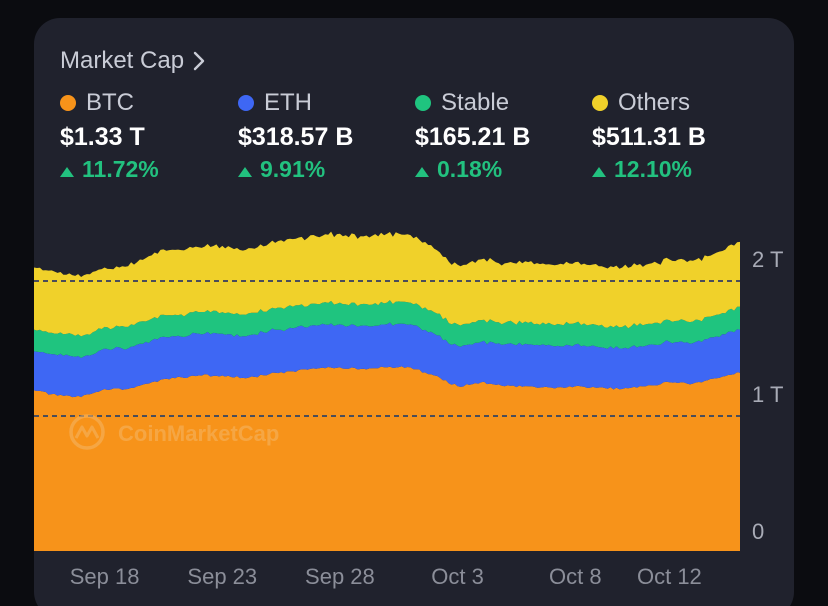  I want to click on x-tick-label: Oct 8, so click(575, 576).